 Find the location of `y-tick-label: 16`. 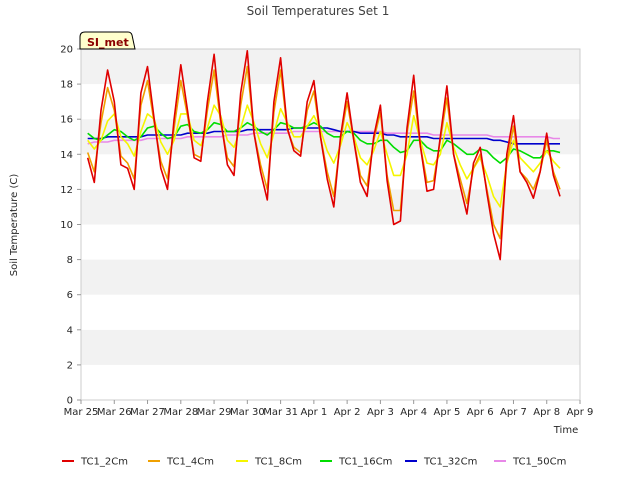

y-tick-label: 16 is located at coordinates (66, 120).